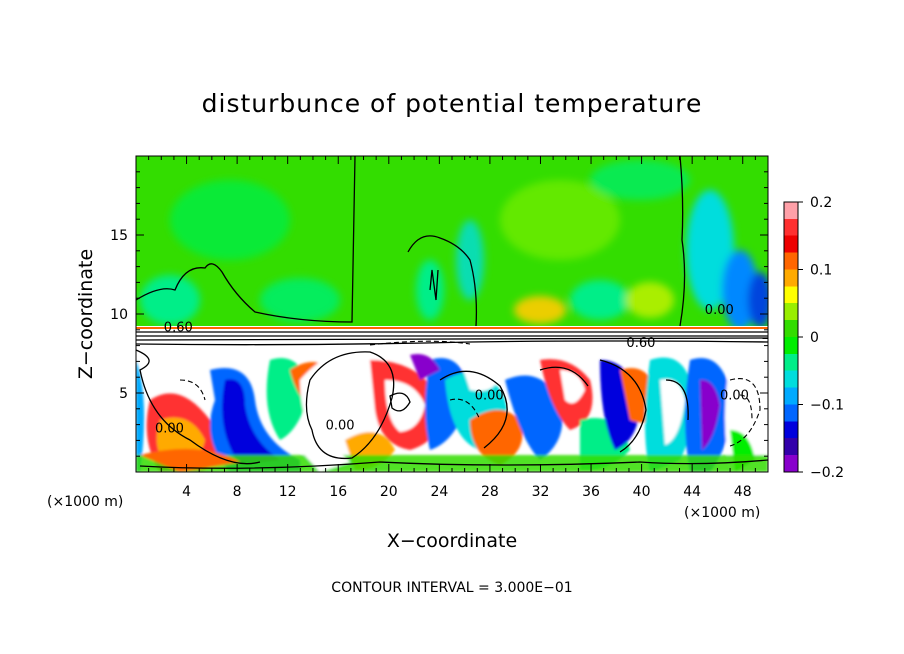 This screenshot has width=904, height=654. What do you see at coordinates (452, 103) in the screenshot?
I see `chart-title: disturbunce of potential temperature` at bounding box center [452, 103].